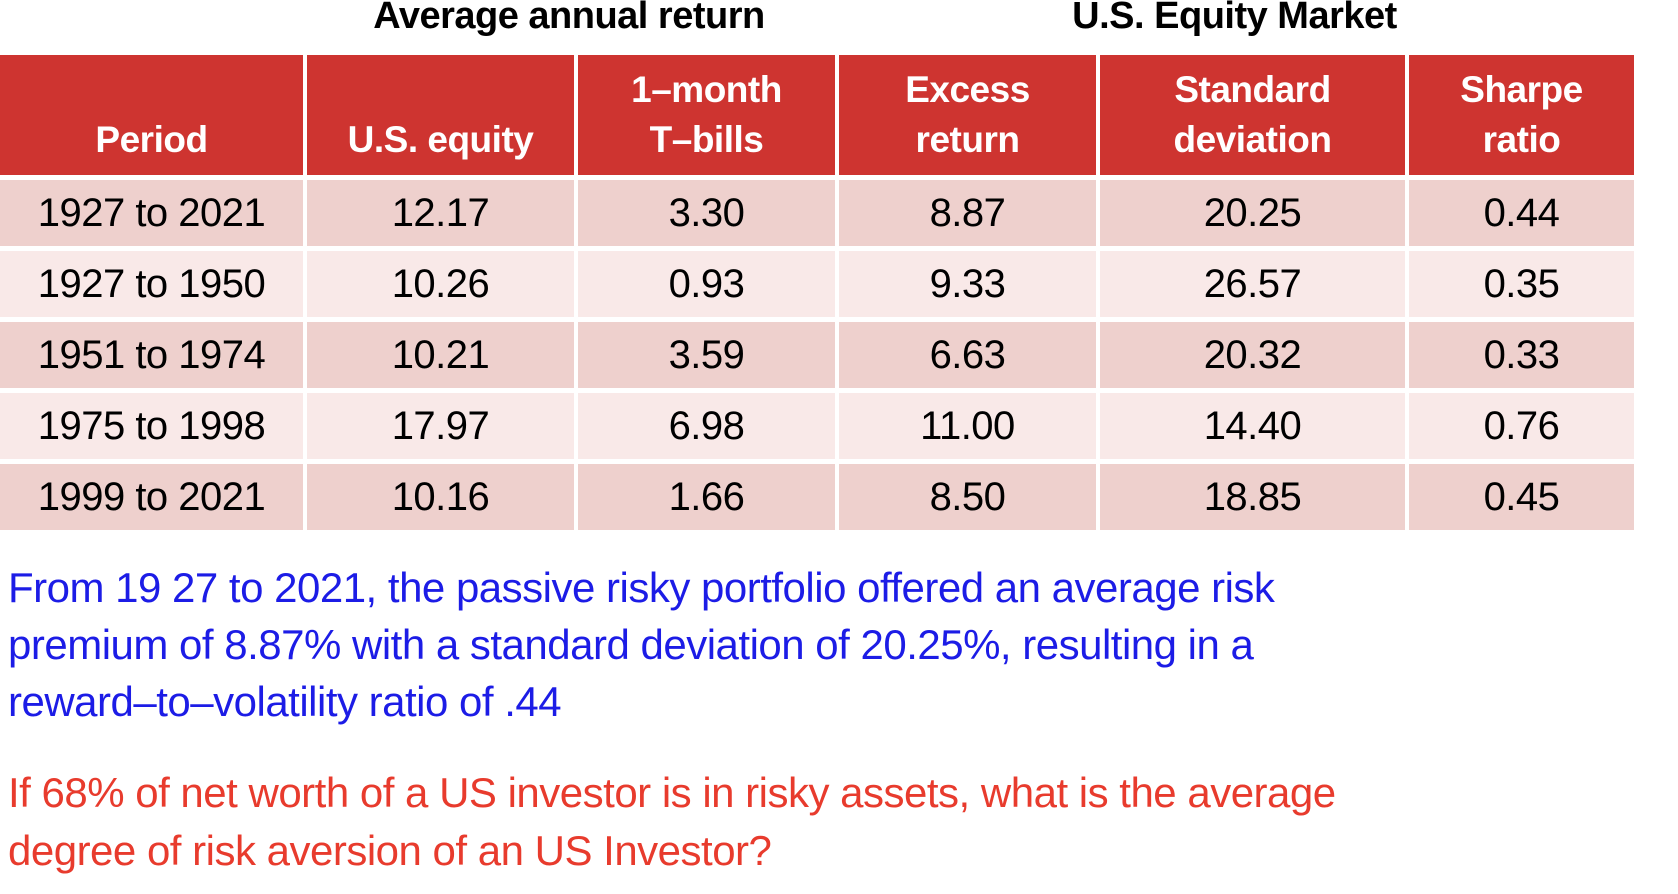  Describe the element at coordinates (440, 115) in the screenshot. I see `col-header-us-equity: U.S. equity` at that location.